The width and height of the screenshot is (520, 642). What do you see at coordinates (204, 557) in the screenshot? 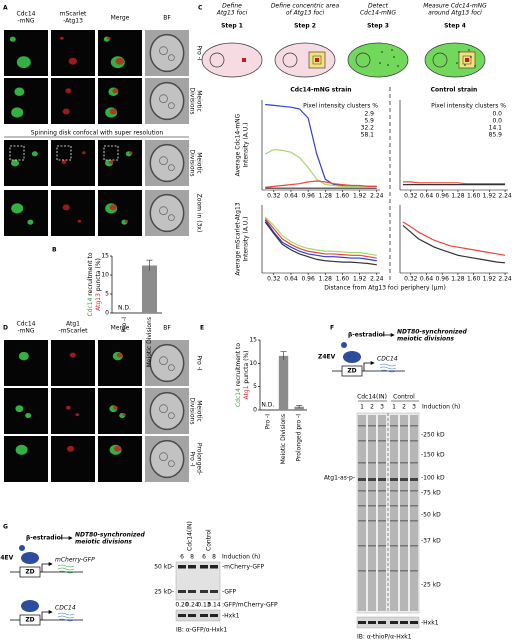
I see `lane-label: 6` at bounding box center [204, 557].